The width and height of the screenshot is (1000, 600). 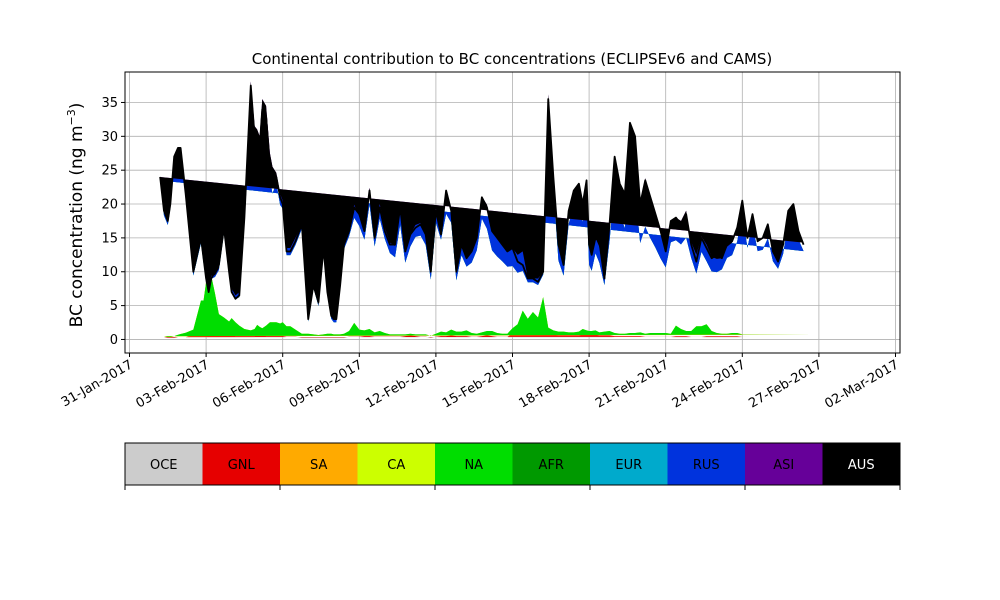 What do you see at coordinates (109, 272) in the screenshot?
I see `y-tick-label: 10` at bounding box center [109, 272].